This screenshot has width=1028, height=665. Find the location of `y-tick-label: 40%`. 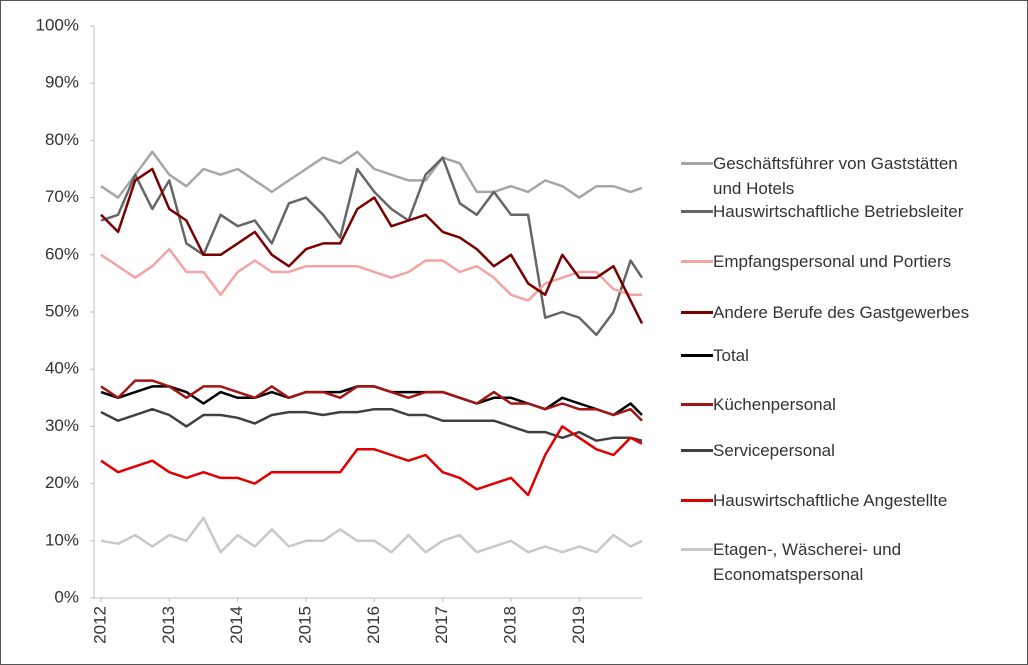

y-tick-label: 40% is located at coordinates (62, 368).